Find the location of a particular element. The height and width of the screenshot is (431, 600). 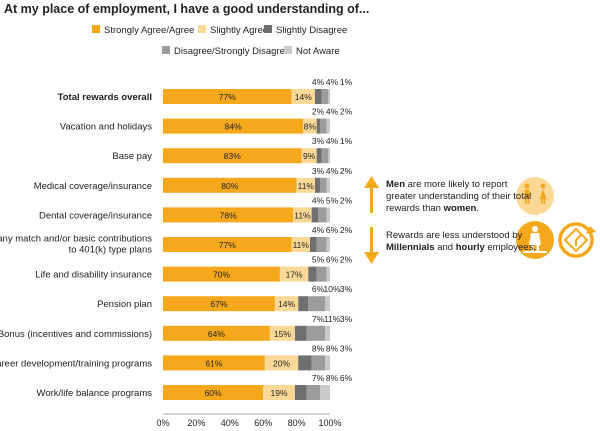

data-label-dental-coverage-insurance-slightly-agree: 11% is located at coordinates (302, 215).